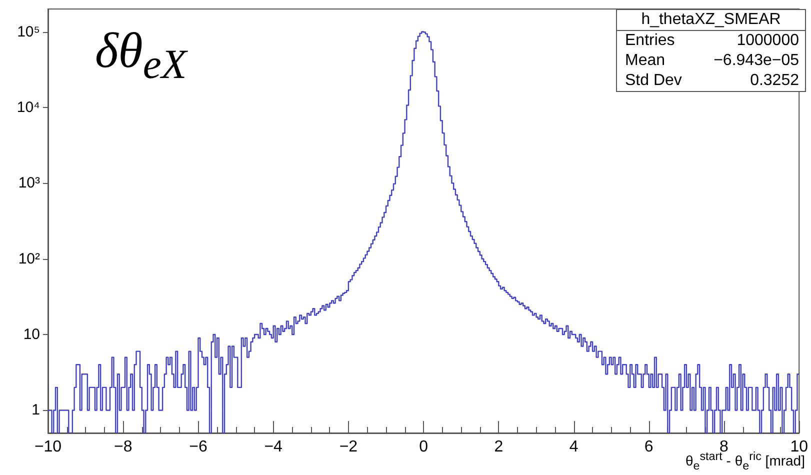 The image size is (811, 475). Describe the element at coordinates (28, 107) in the screenshot. I see `y-tick-label: 10⁴` at that location.